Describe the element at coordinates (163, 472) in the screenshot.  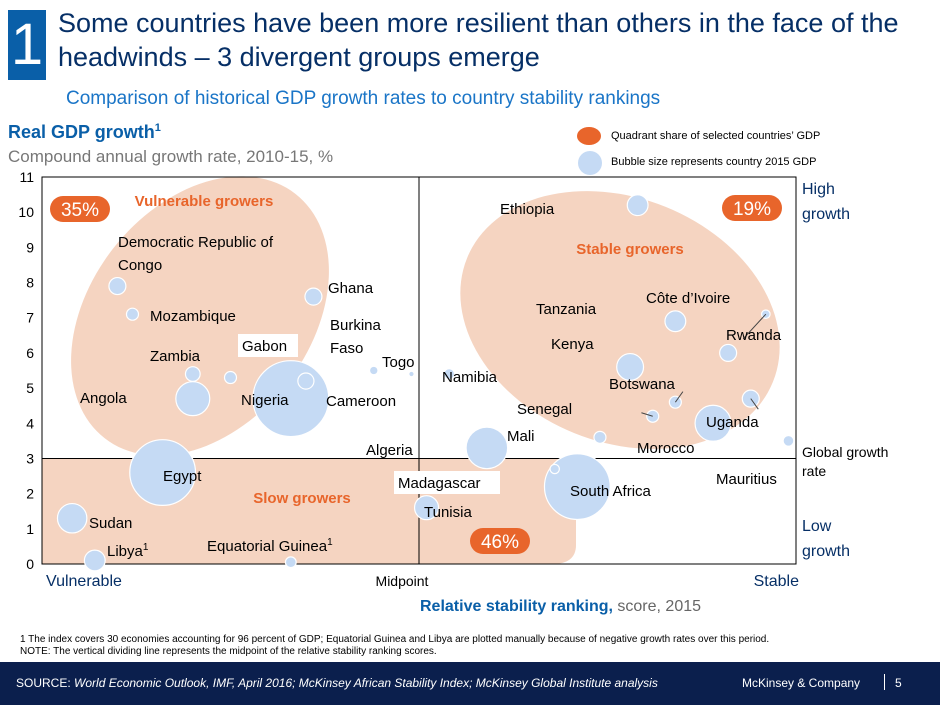
I see `bubble-egypt` at that location.